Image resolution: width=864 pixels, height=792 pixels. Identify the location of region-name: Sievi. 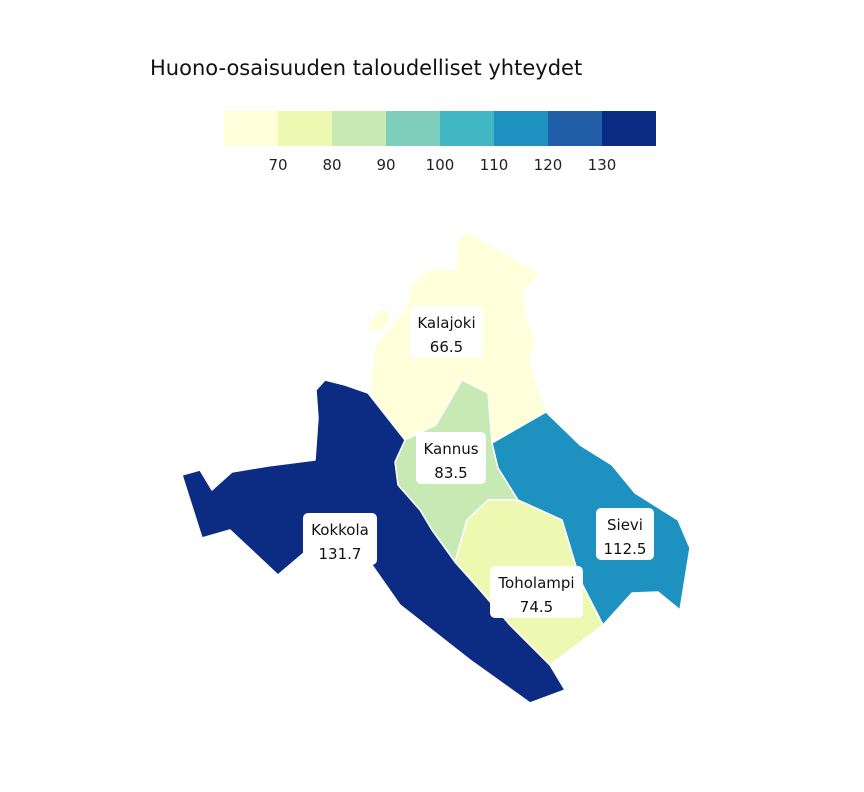
(625, 525).